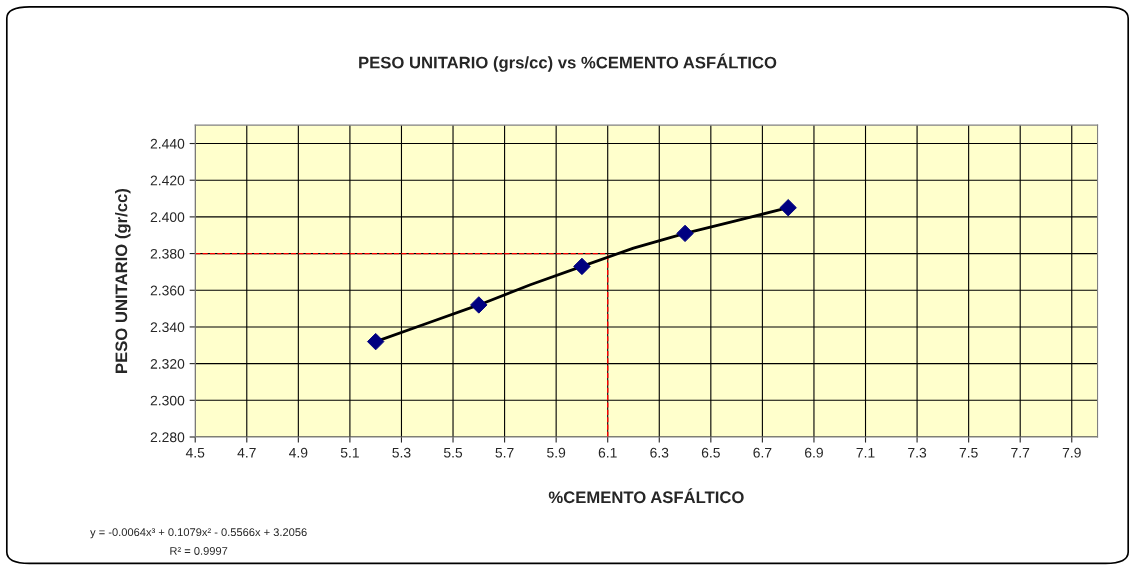 The image size is (1135, 569). Describe the element at coordinates (195, 452) in the screenshot. I see `x-tick-label: 4.5` at that location.